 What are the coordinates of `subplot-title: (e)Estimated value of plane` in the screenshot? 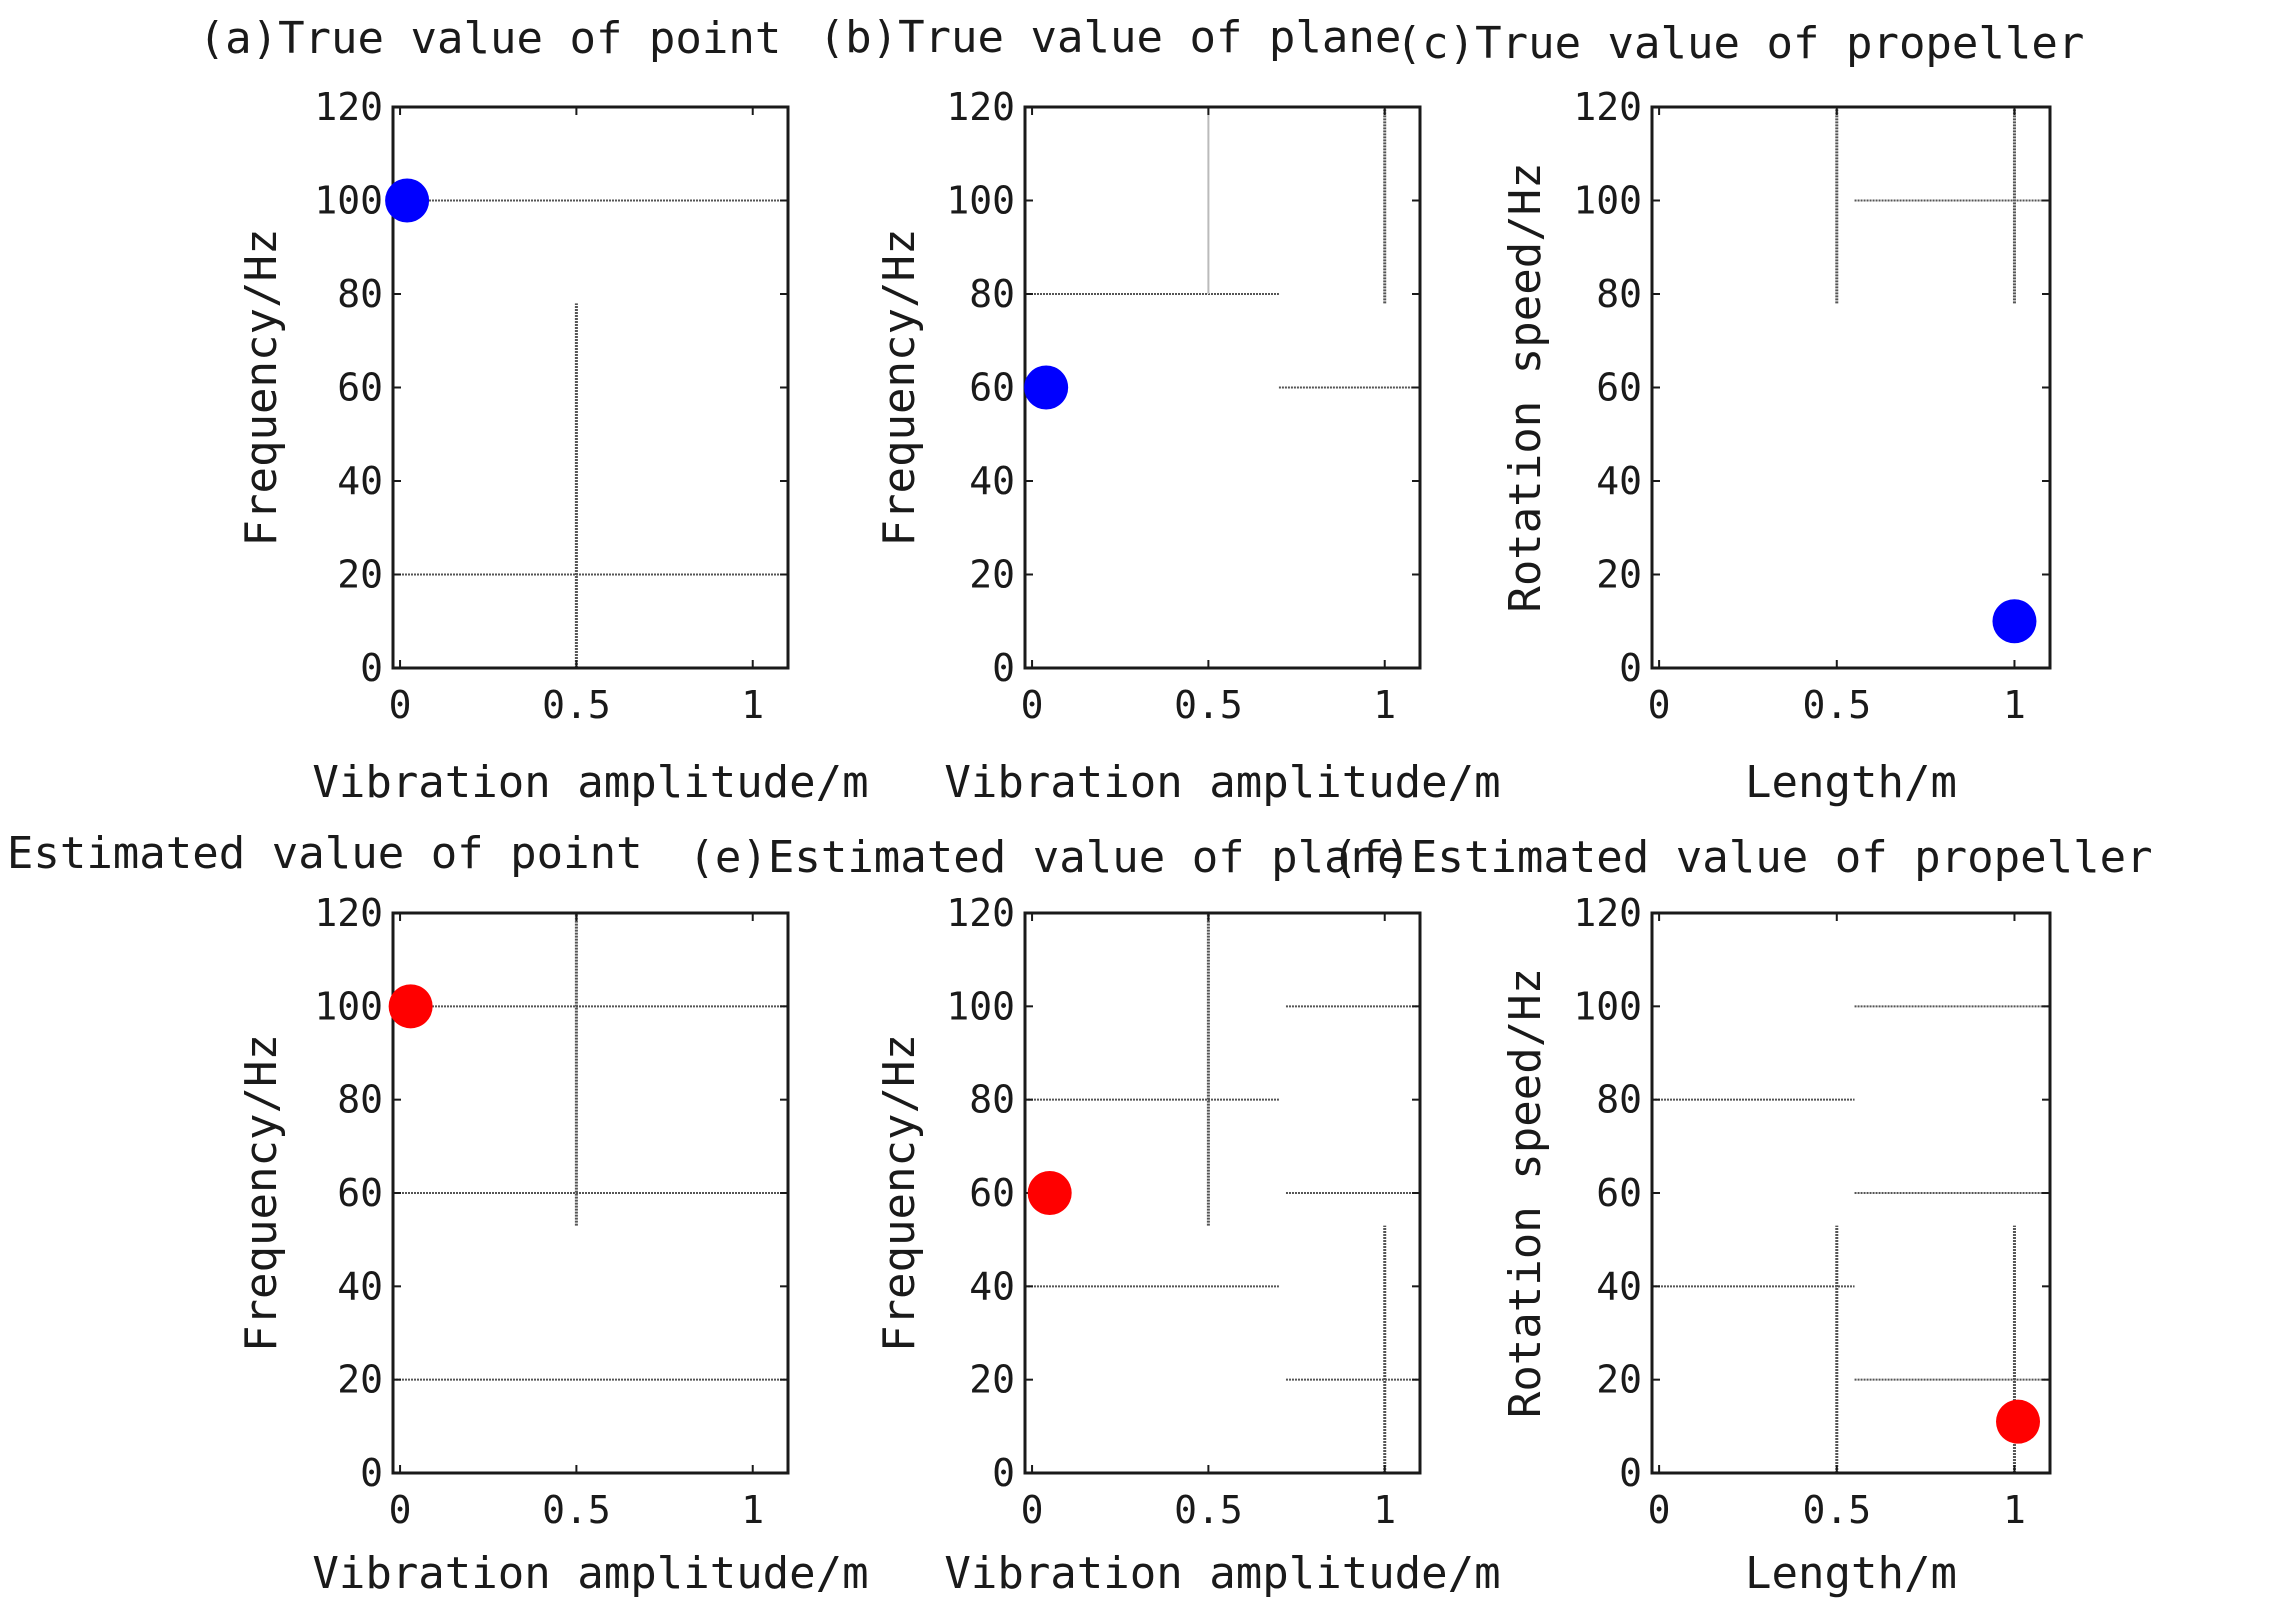 It's located at (1045, 857).